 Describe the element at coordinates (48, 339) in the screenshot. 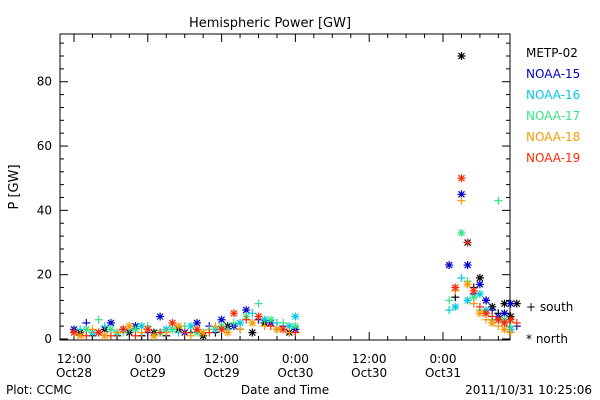

I see `y-tick-label: 0` at that location.